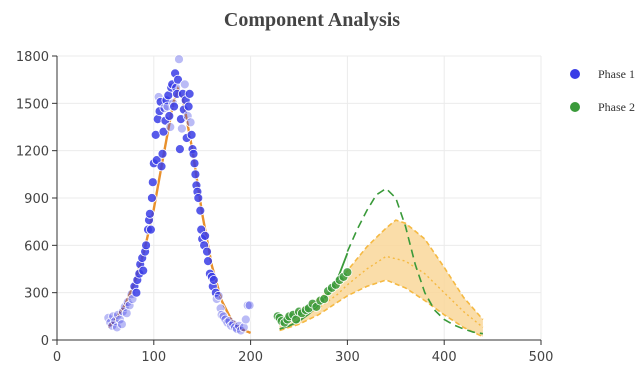 Image resolution: width=643 pixels, height=375 pixels. I want to click on x-tick-label: 100, so click(153, 357).